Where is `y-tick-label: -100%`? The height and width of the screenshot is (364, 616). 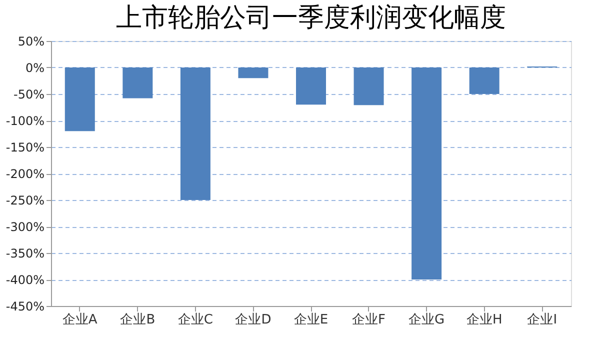
y-tick-label: -100% is located at coordinates (25, 121).